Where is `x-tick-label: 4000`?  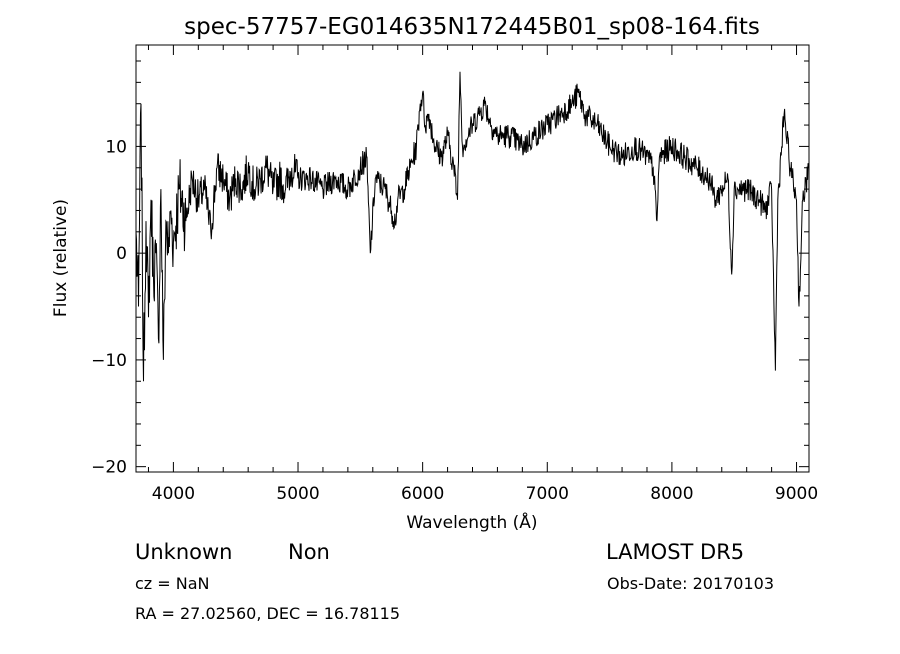
x-tick-label: 4000 is located at coordinates (173, 494).